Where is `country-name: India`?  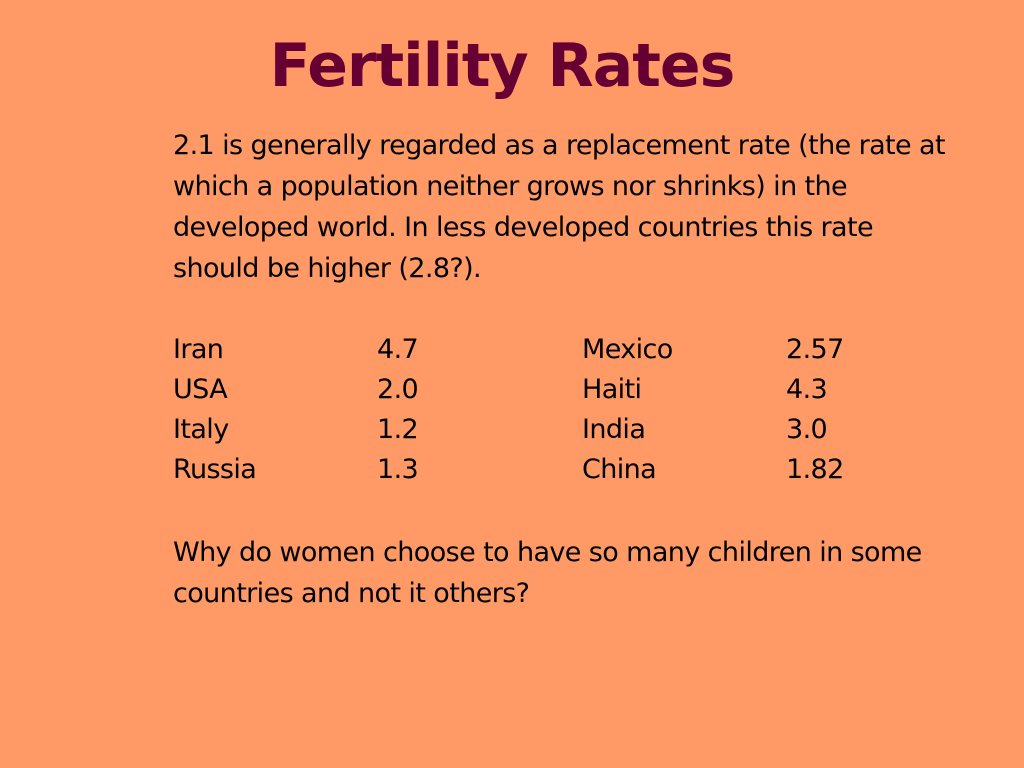 country-name: India is located at coordinates (614, 429).